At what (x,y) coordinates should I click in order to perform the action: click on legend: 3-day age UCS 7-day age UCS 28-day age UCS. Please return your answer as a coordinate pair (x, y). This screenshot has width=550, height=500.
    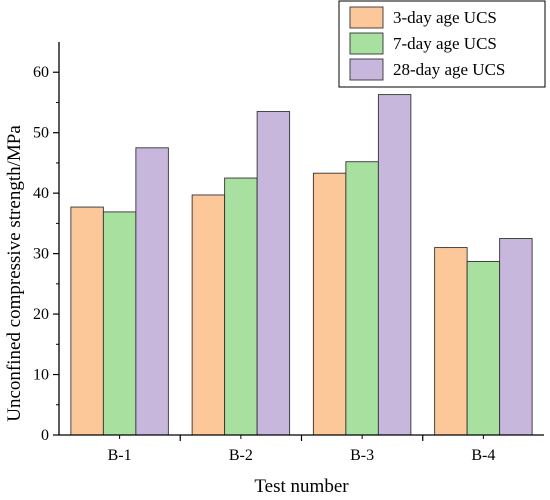
    Looking at the image, I should click on (442, 44).